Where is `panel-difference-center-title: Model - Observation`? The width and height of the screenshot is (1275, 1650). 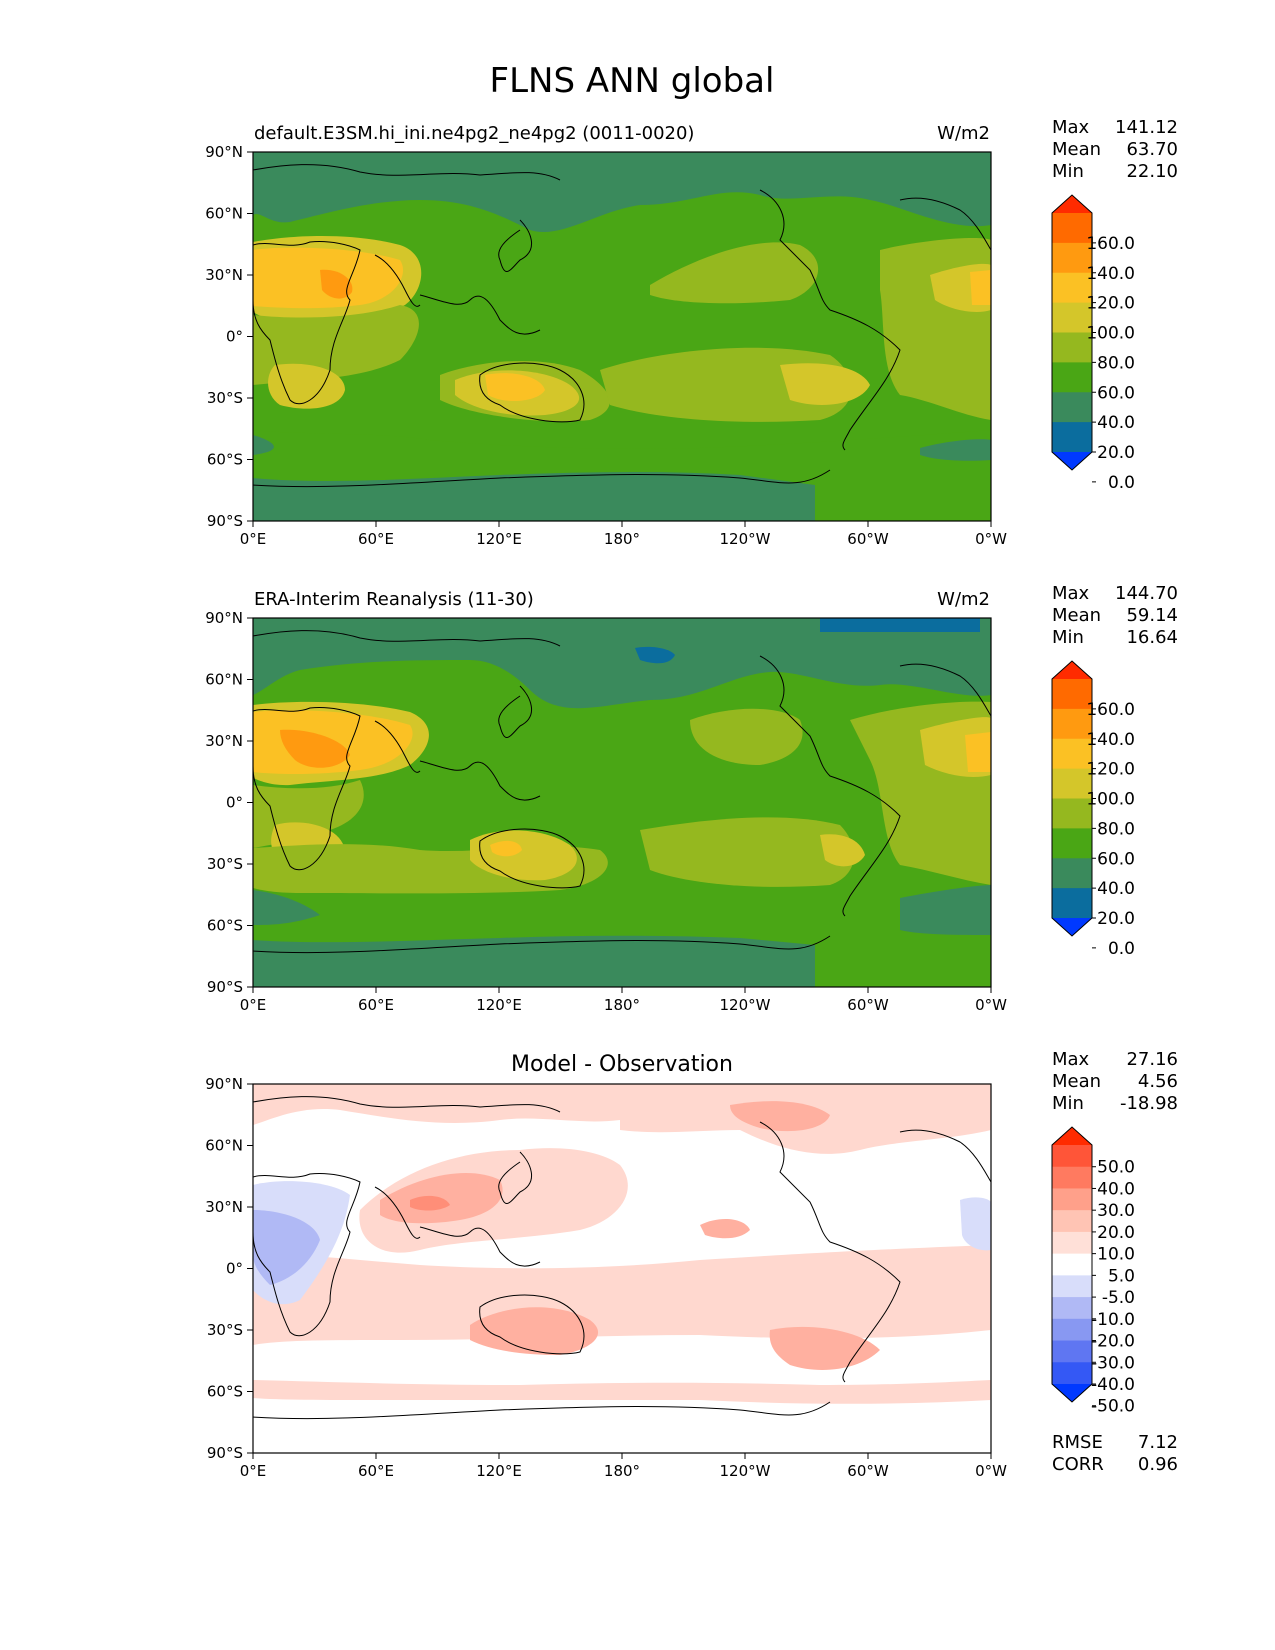
panel-difference-center-title: Model - Observation is located at coordinates (622, 1064).